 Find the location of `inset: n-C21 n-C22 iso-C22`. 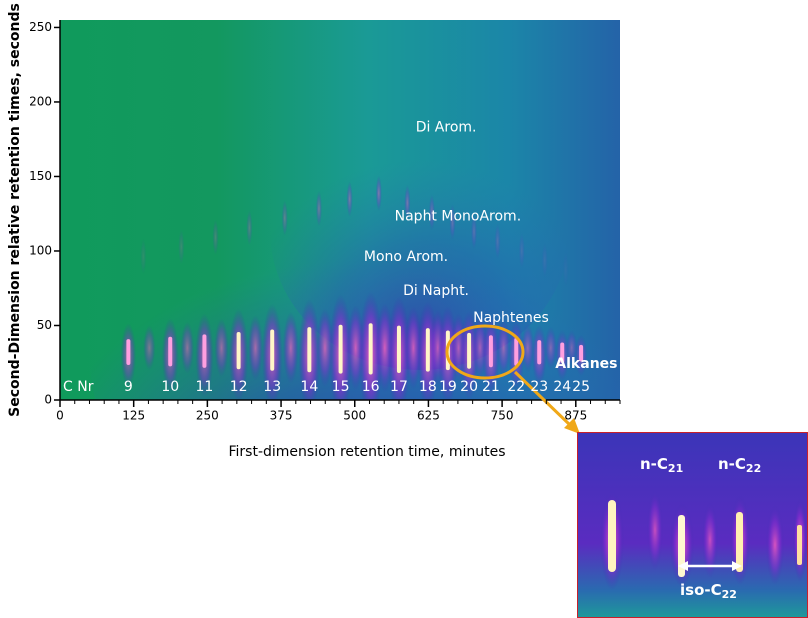

inset: n-C21 n-C22 iso-C22 is located at coordinates (692, 525).